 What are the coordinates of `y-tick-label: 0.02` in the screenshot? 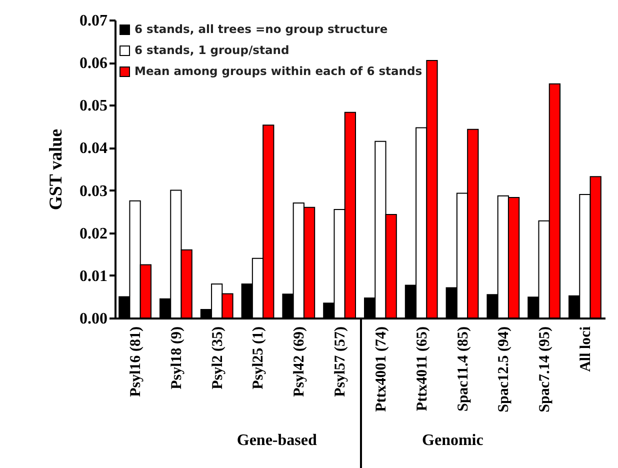 It's located at (94, 233).